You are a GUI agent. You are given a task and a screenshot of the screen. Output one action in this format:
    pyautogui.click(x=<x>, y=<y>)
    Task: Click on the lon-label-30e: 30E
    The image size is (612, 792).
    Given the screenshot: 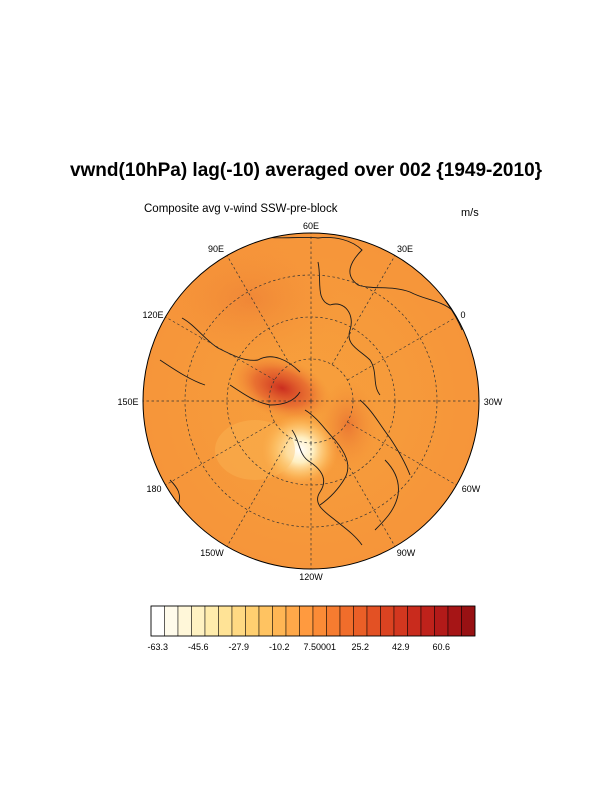 What is the action you would take?
    pyautogui.click(x=405, y=249)
    